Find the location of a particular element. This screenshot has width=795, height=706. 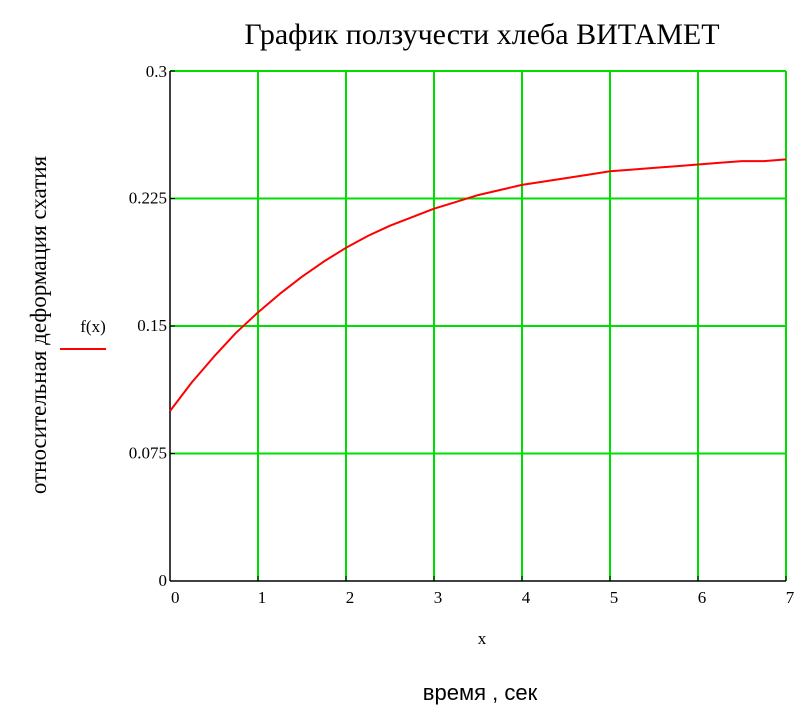

x-tick-label: 5 is located at coordinates (614, 597).